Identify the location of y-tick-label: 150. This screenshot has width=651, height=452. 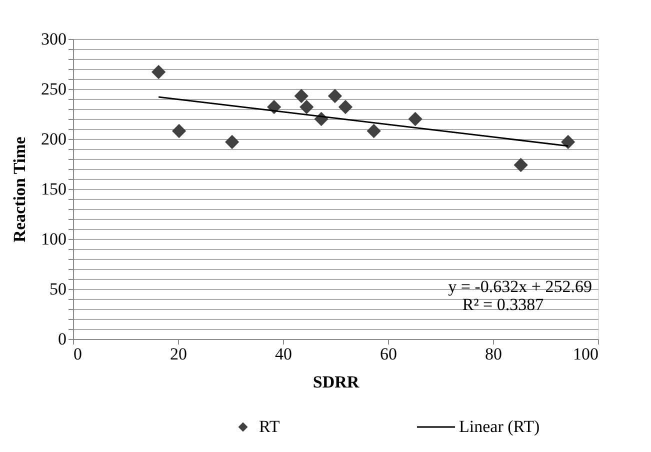
(53, 189).